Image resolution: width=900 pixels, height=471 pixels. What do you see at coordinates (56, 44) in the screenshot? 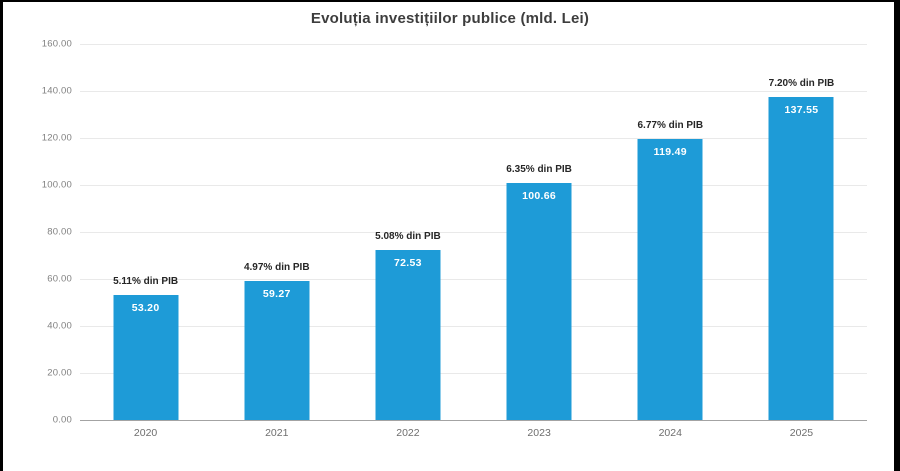
I see `y-tick-label: 160.00` at bounding box center [56, 44].